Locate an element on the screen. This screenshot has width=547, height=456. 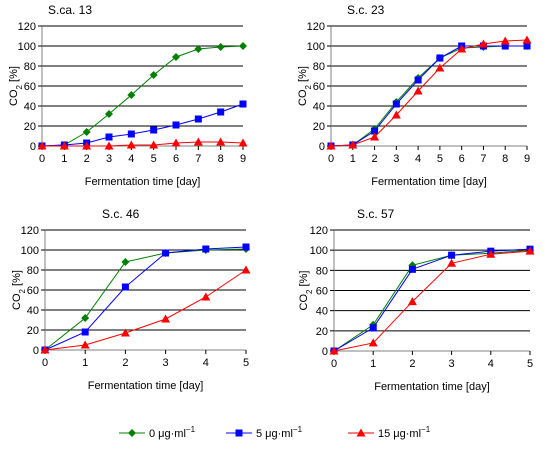
x-tick-label: 7 is located at coordinates (483, 159).